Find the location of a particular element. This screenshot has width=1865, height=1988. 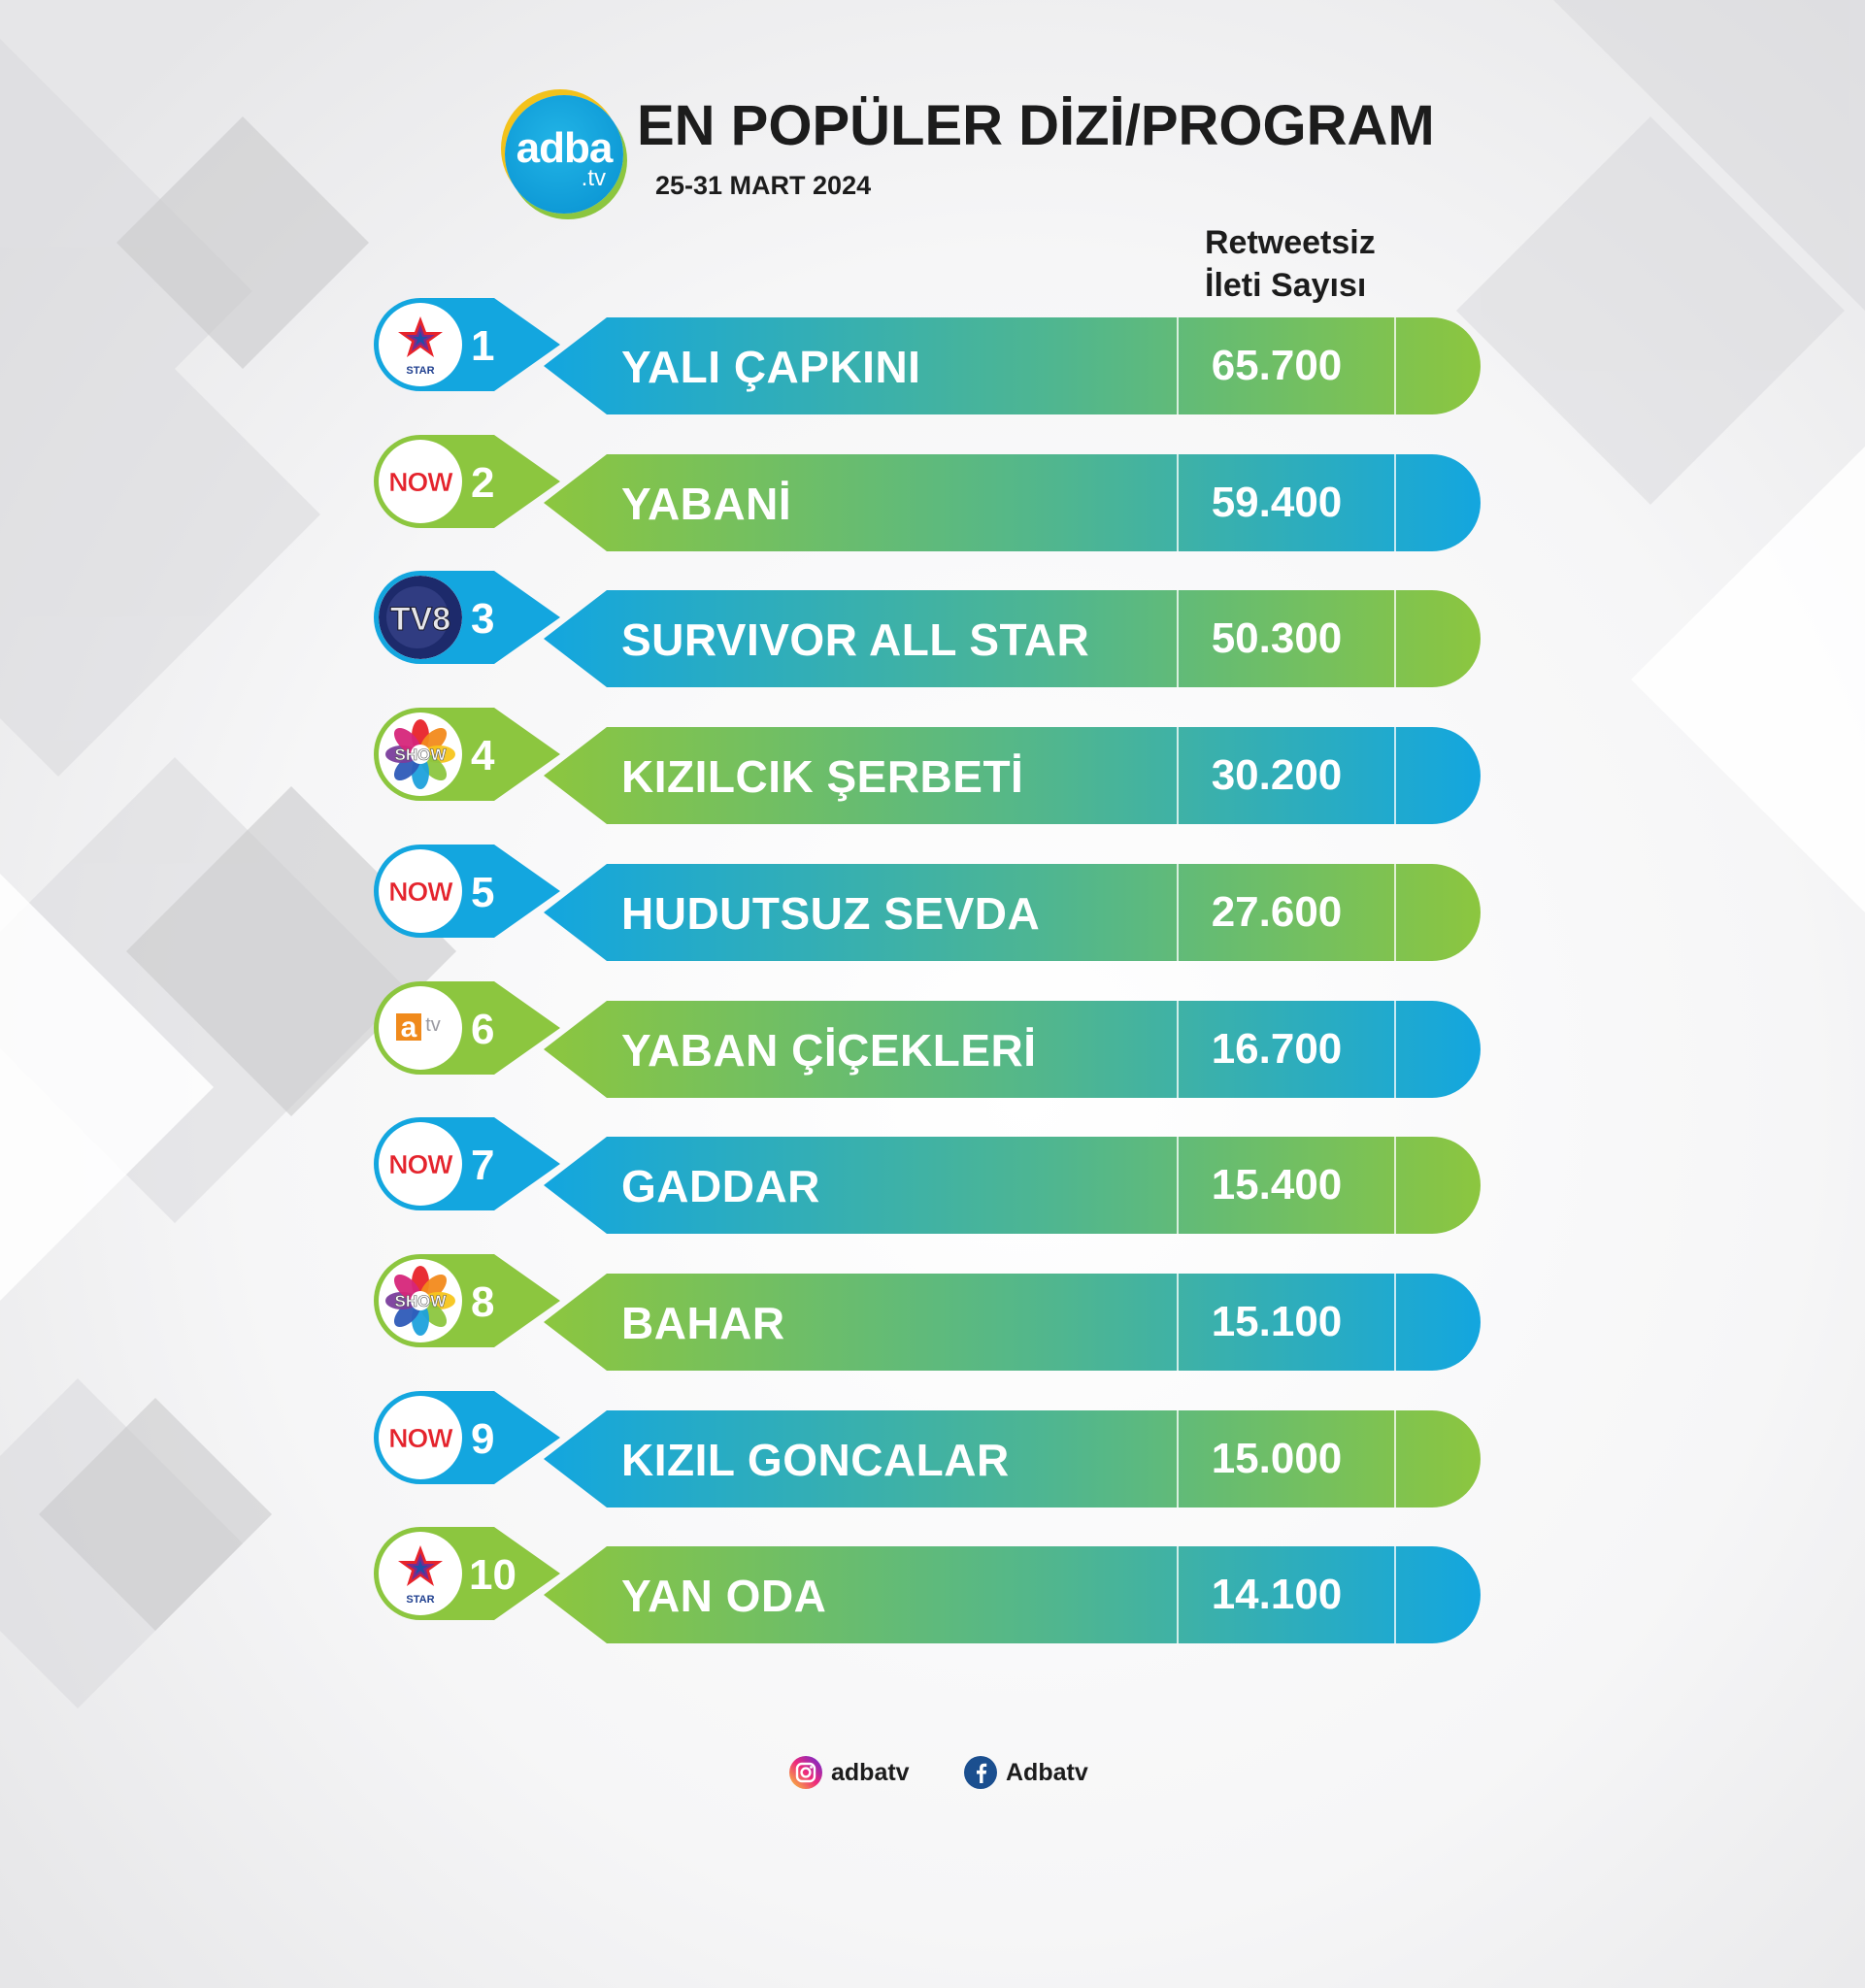

program-name: YABAN ÇİÇEKLERİ is located at coordinates (829, 1050).